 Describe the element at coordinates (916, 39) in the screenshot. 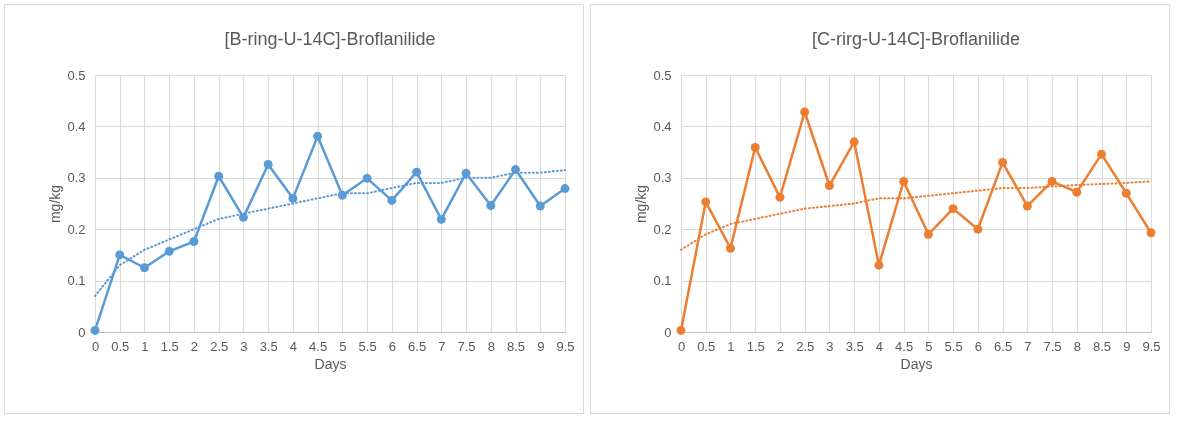

I see `chart-title: [C-rirg-U-14C]-Broflanilide` at that location.